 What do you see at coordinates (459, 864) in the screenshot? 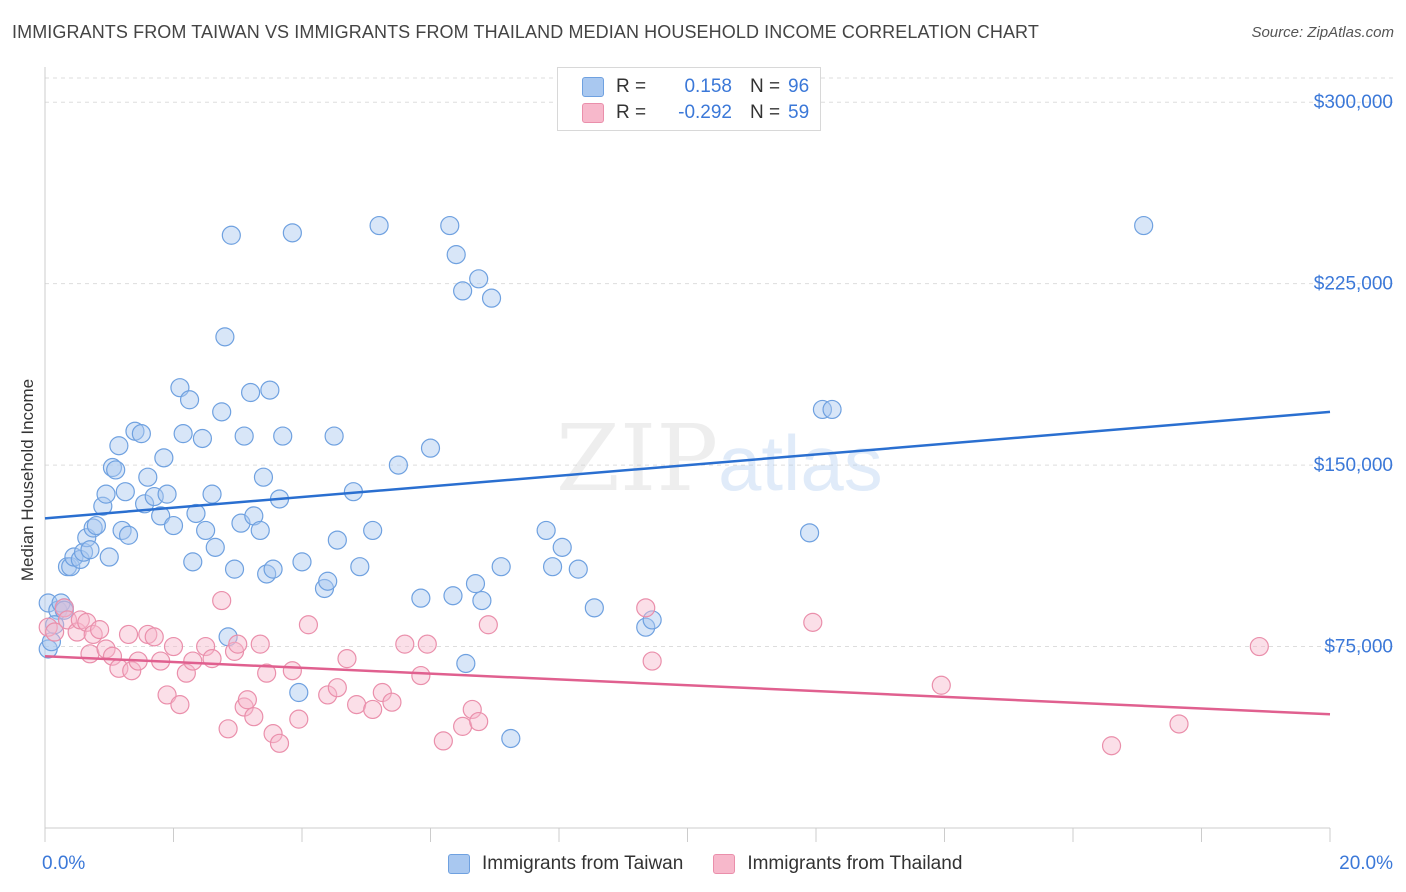
I see `bottom-legend-swatch-taiwan` at bounding box center [459, 864].